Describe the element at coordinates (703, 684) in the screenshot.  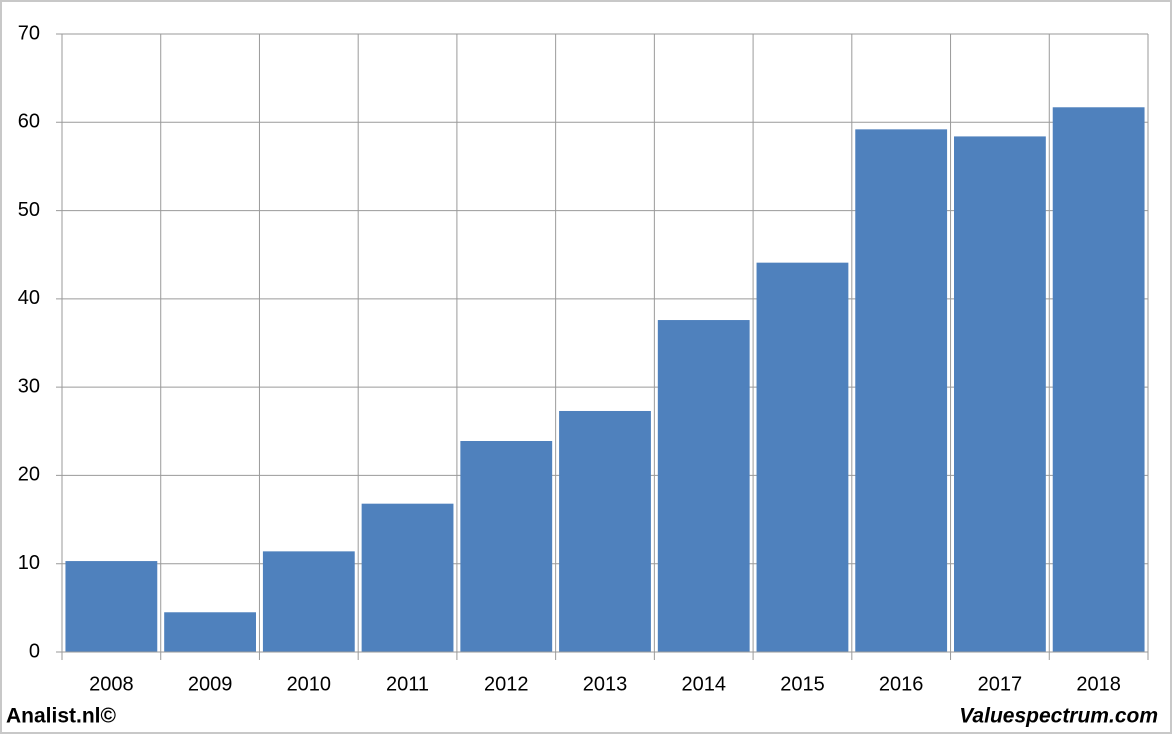
I see `x-tick-label: 2014` at that location.